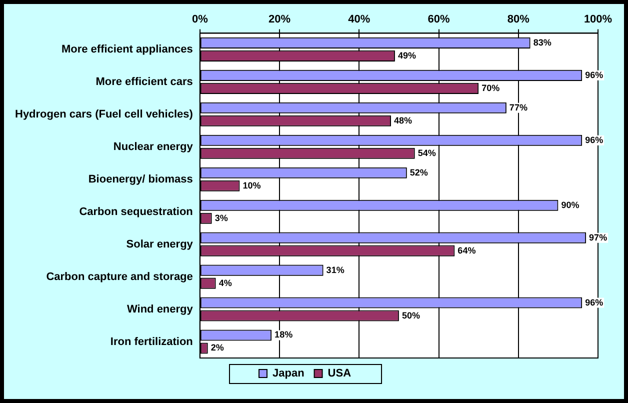  I want to click on x-tick-label: 60%, so click(439, 20).